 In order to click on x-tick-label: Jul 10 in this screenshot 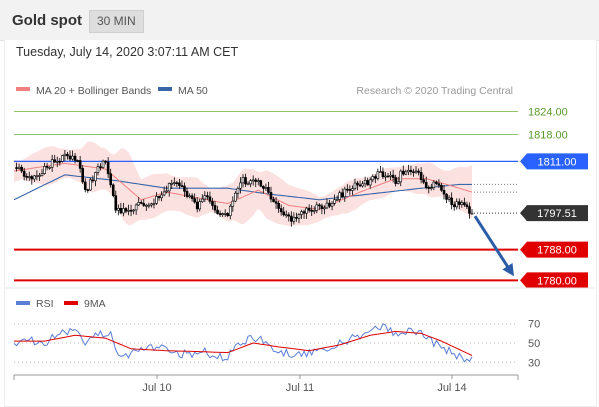, I will do `click(156, 388)`.